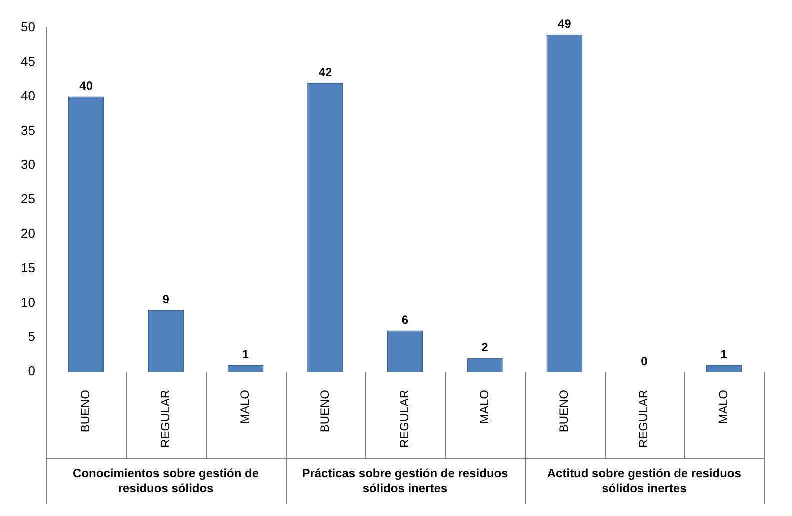 The width and height of the screenshot is (792, 516). Describe the element at coordinates (28, 61) in the screenshot. I see `y-tick-label: 45` at that location.